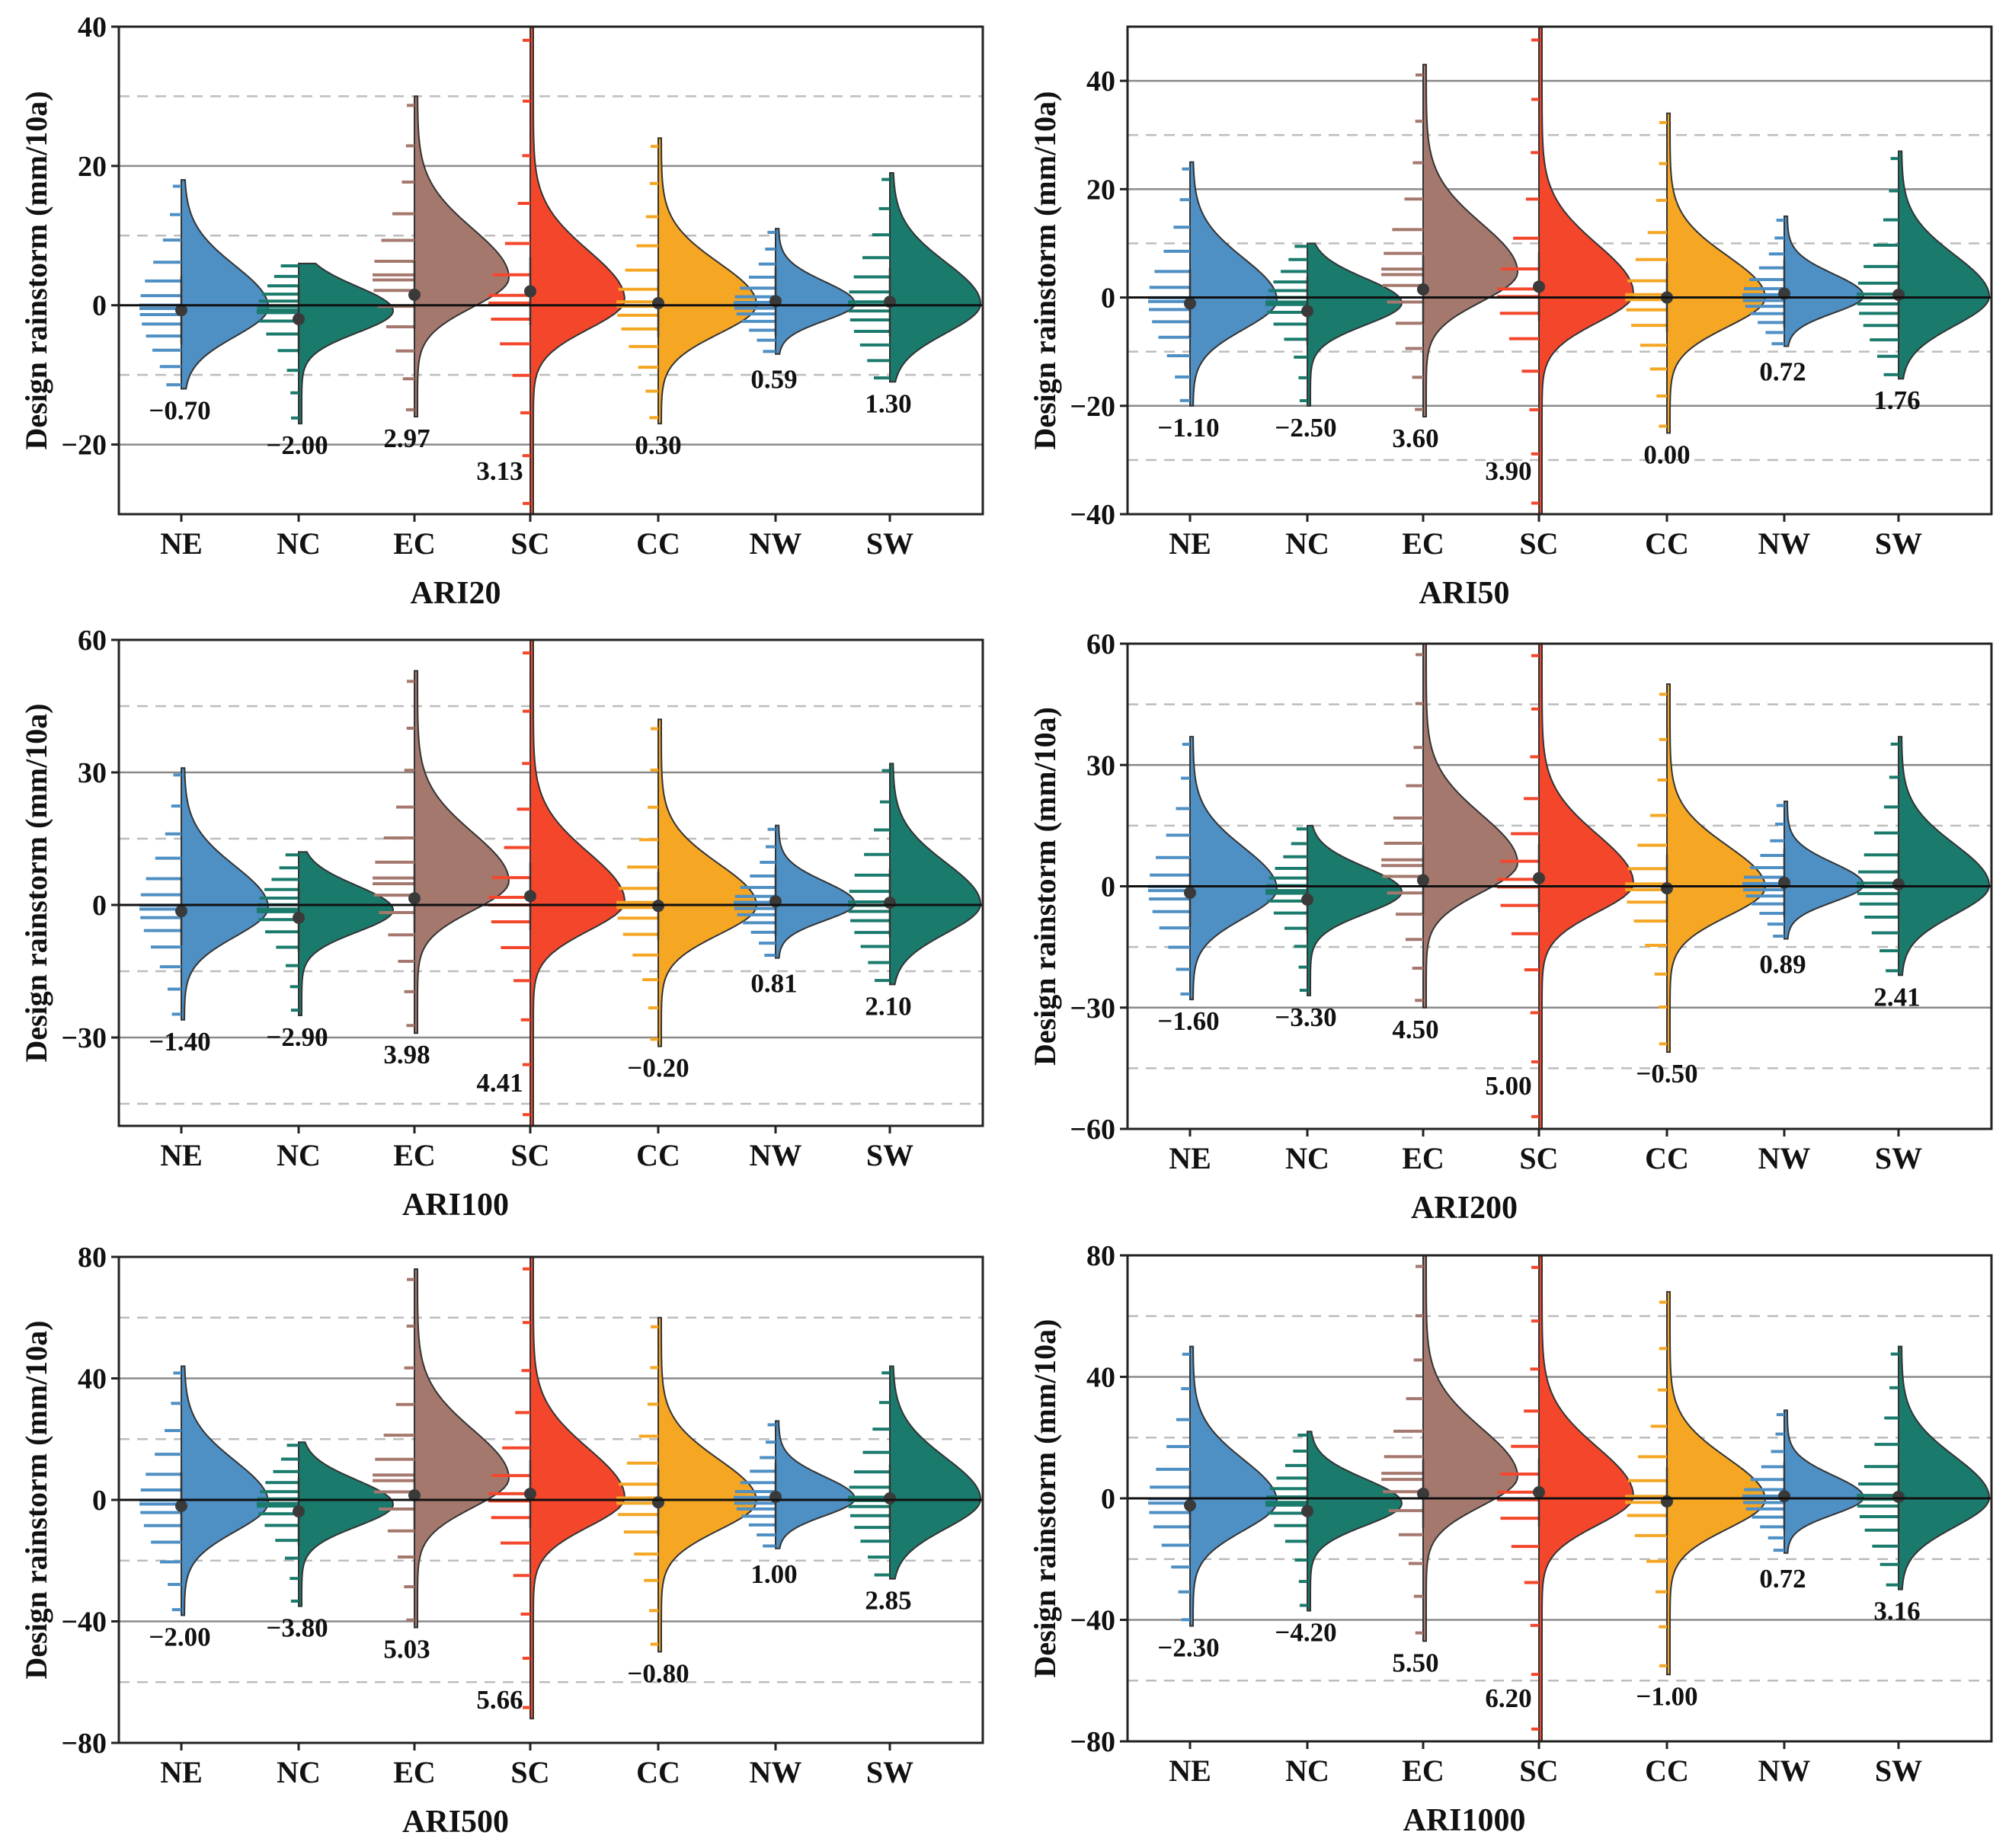  What do you see at coordinates (1101, 766) in the screenshot?
I see `y-tick-label: 30` at bounding box center [1101, 766].